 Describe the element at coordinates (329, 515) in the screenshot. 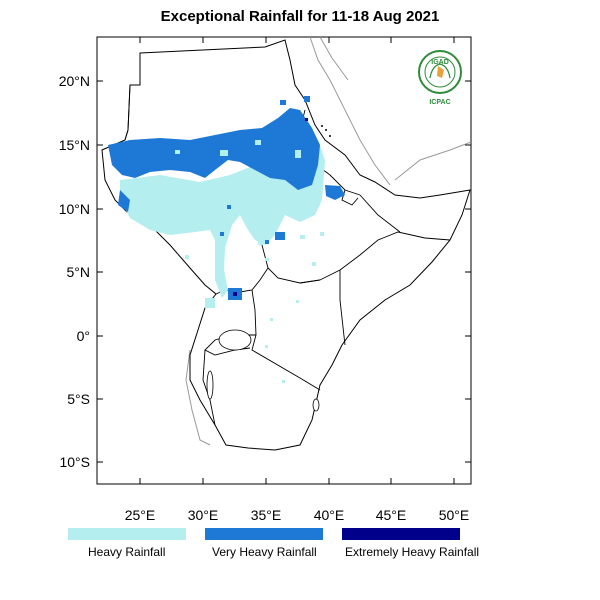

I see `lon-label: 40°E` at that location.